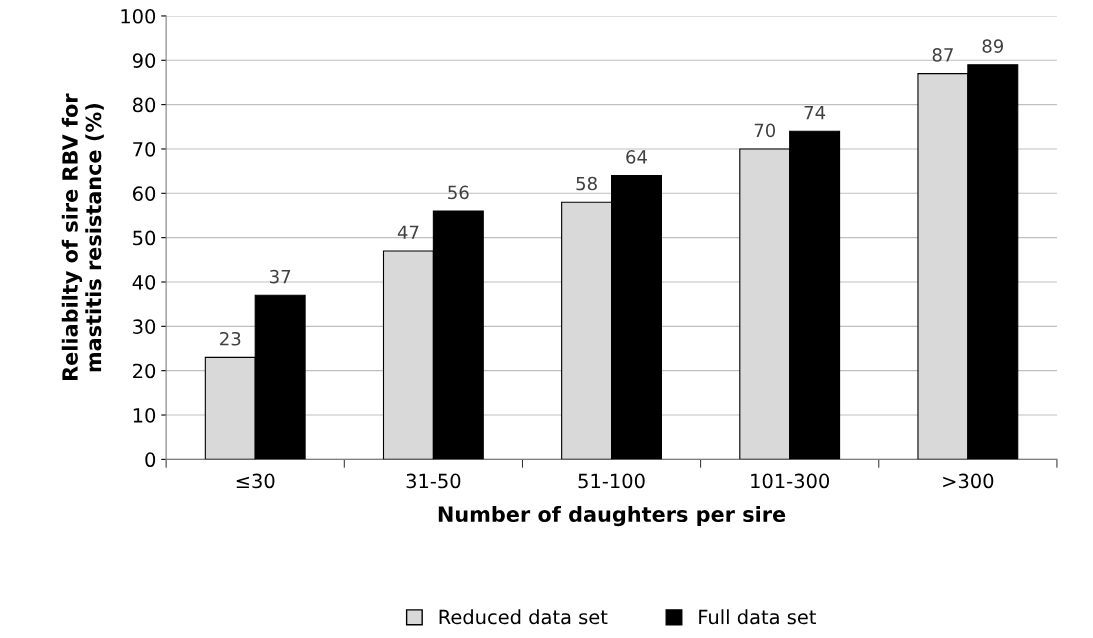 The width and height of the screenshot is (1093, 638). What do you see at coordinates (144, 193) in the screenshot?
I see `y-tick-label: 60` at bounding box center [144, 193].